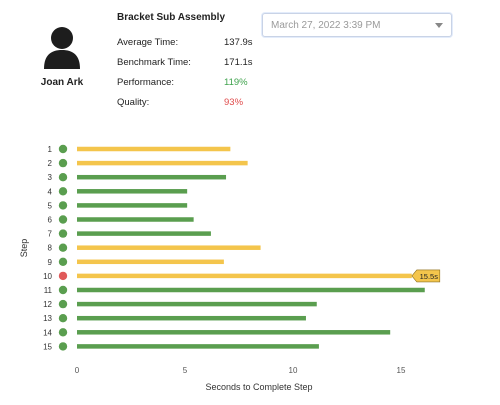  I want to click on step-label: 3, so click(50, 177).